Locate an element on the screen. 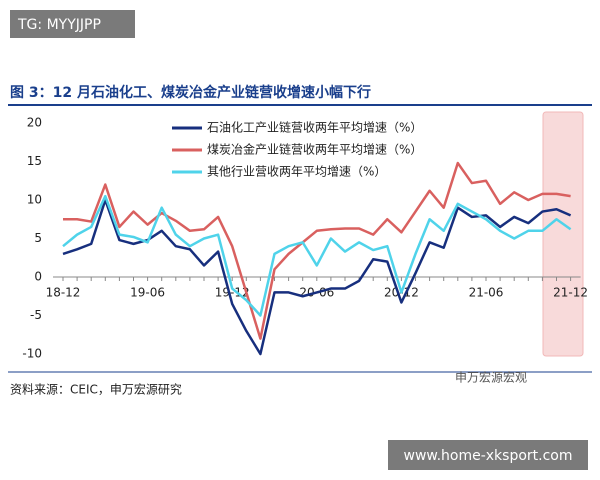  x-tick-label: 19-06 is located at coordinates (147, 293).